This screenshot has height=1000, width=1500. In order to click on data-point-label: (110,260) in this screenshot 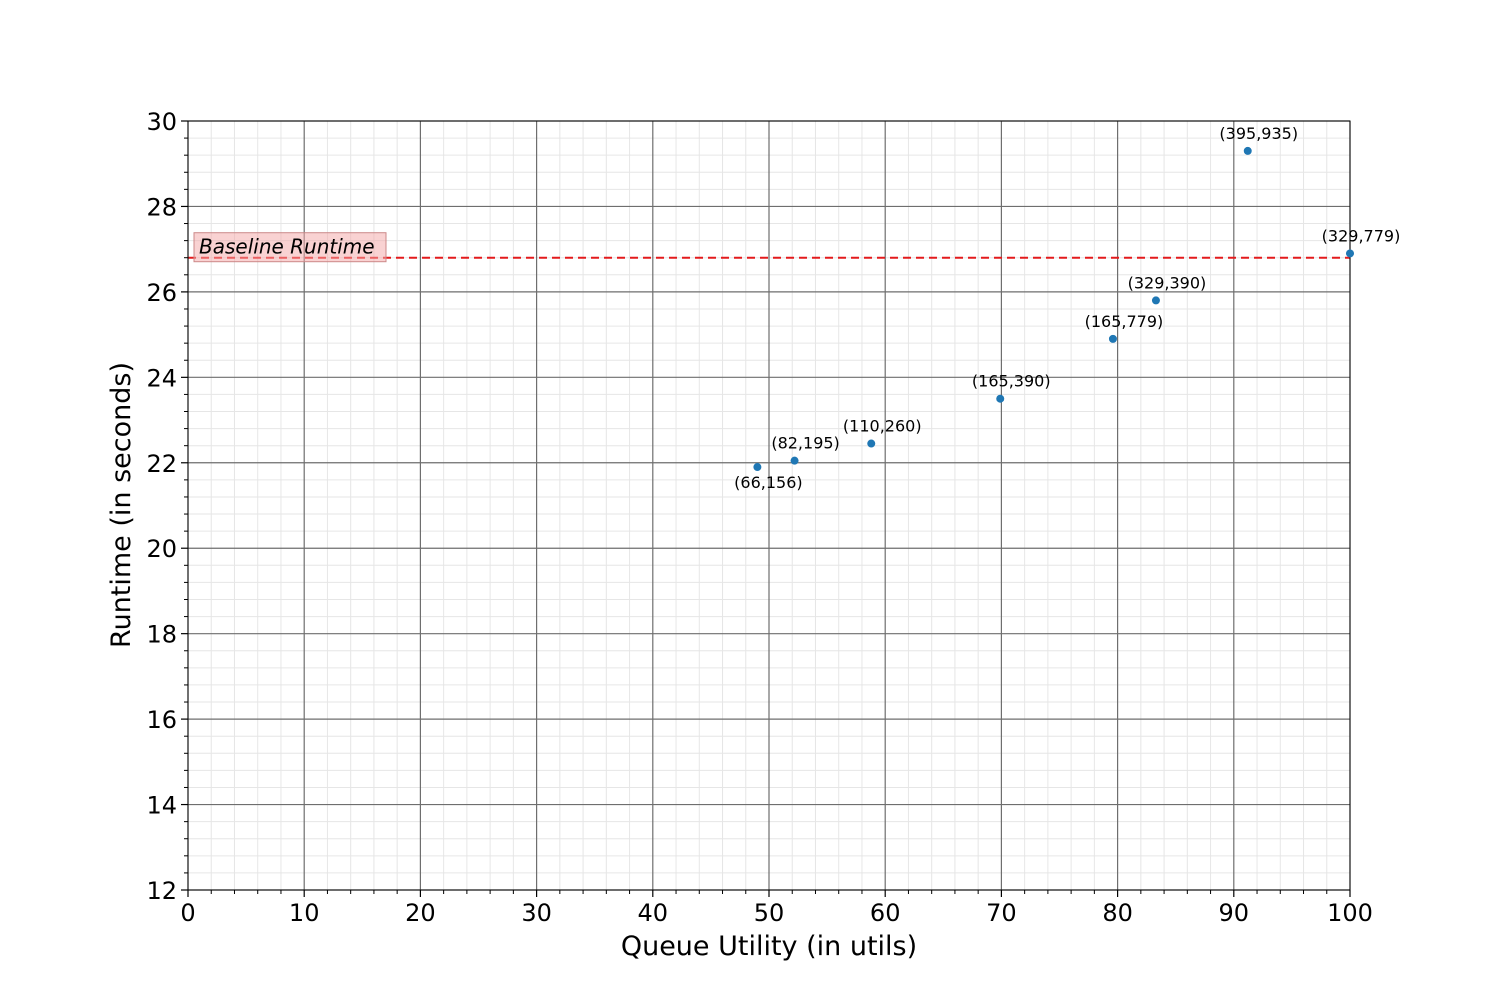, I will do `click(882, 426)`.